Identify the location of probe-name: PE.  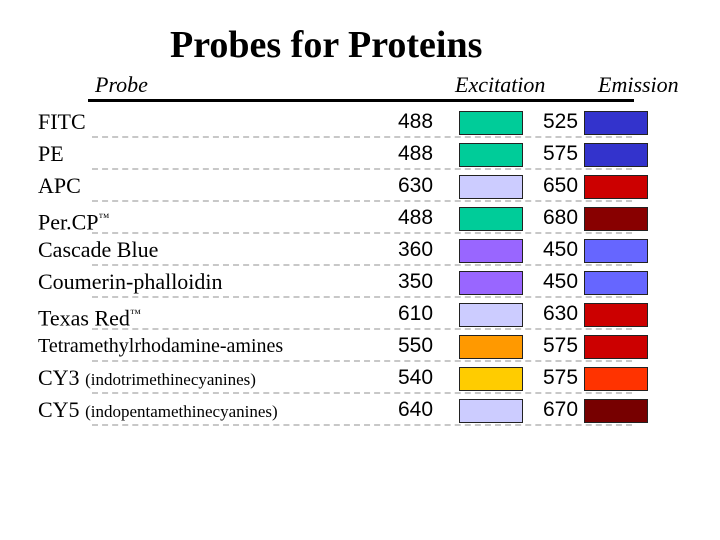
(51, 154).